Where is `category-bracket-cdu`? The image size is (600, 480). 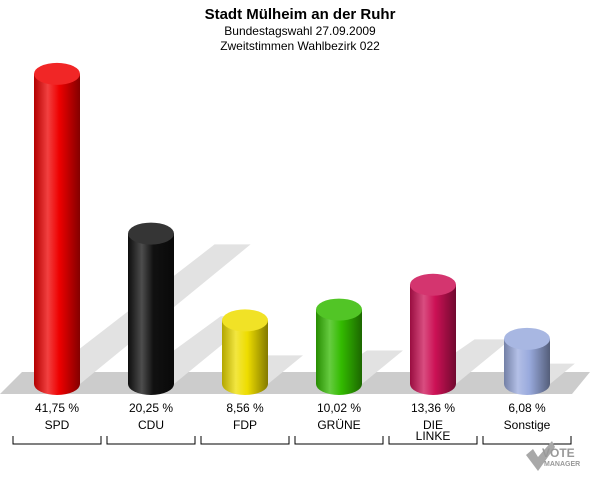 category-bracket-cdu is located at coordinates (151, 440).